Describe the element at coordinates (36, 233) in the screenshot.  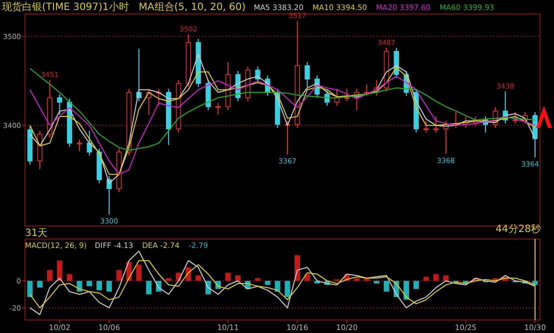
I see `text: 31天` at that location.